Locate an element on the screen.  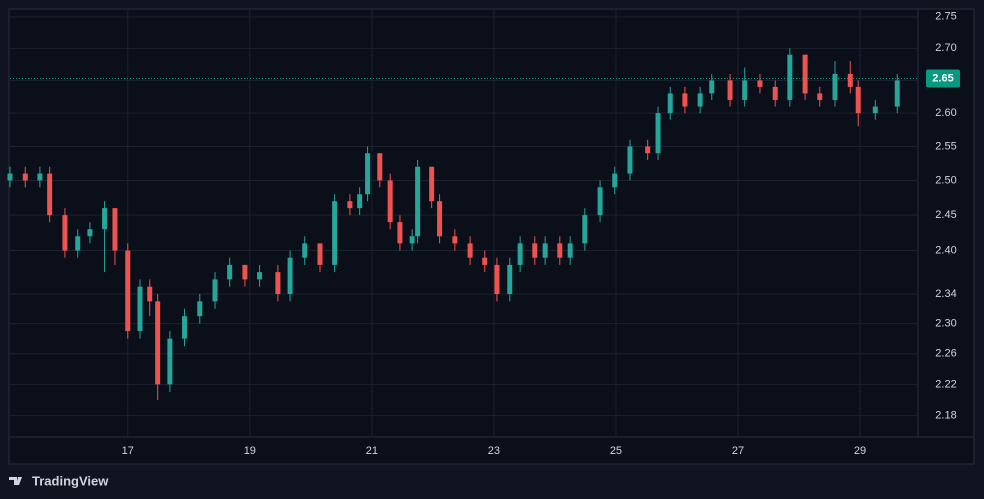
y-tick-label: 2.22 is located at coordinates (945, 384).